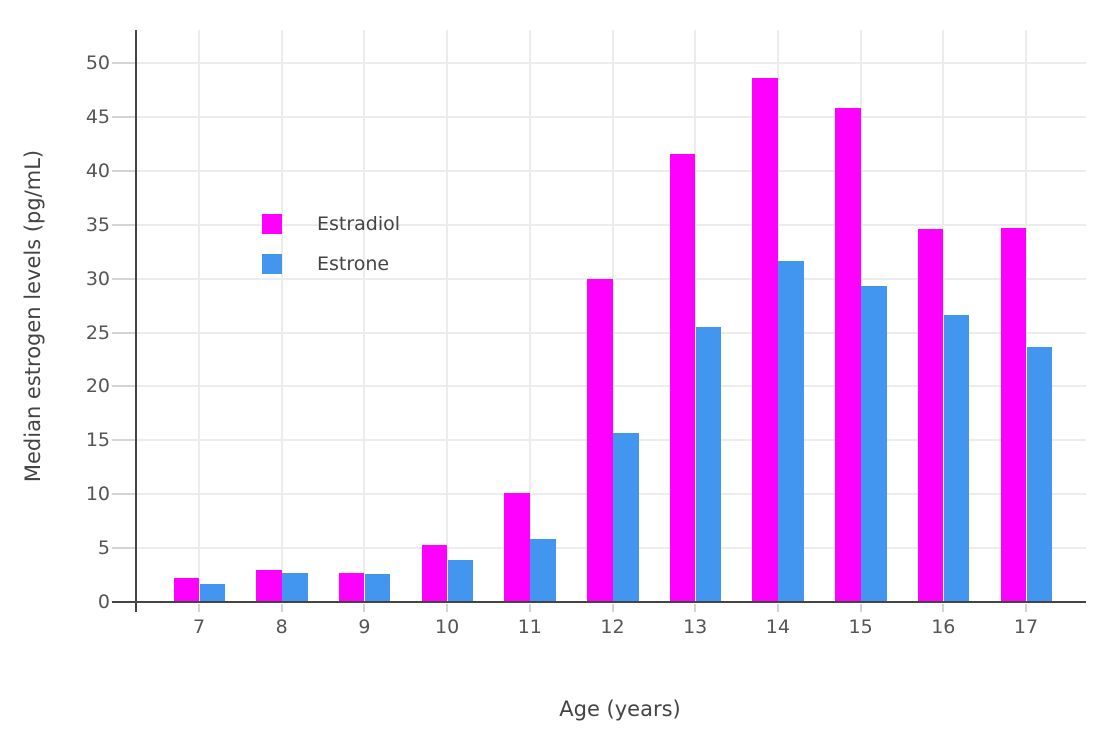 The width and height of the screenshot is (1112, 748). Describe the element at coordinates (943, 627) in the screenshot. I see `x-tick-label-16: 16` at that location.